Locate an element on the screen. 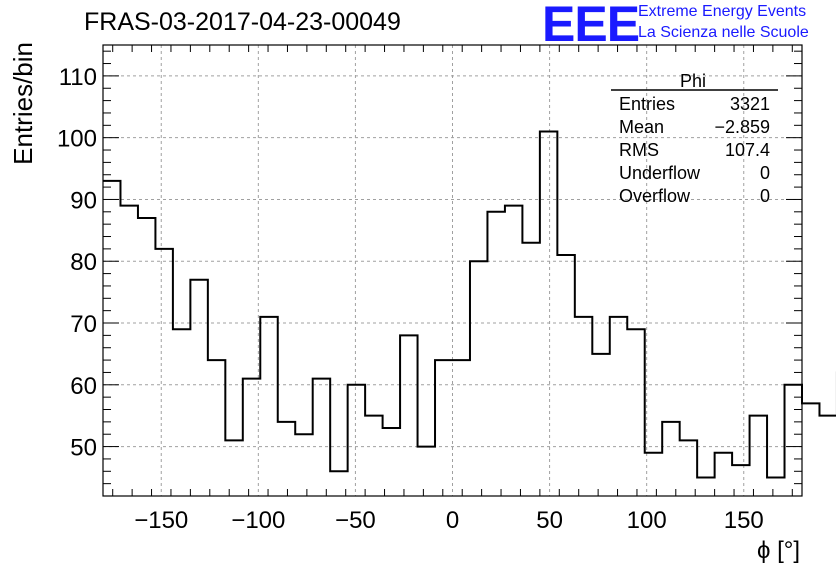 The width and height of the screenshot is (836, 572). stats-label-mean: Mean is located at coordinates (642, 127).